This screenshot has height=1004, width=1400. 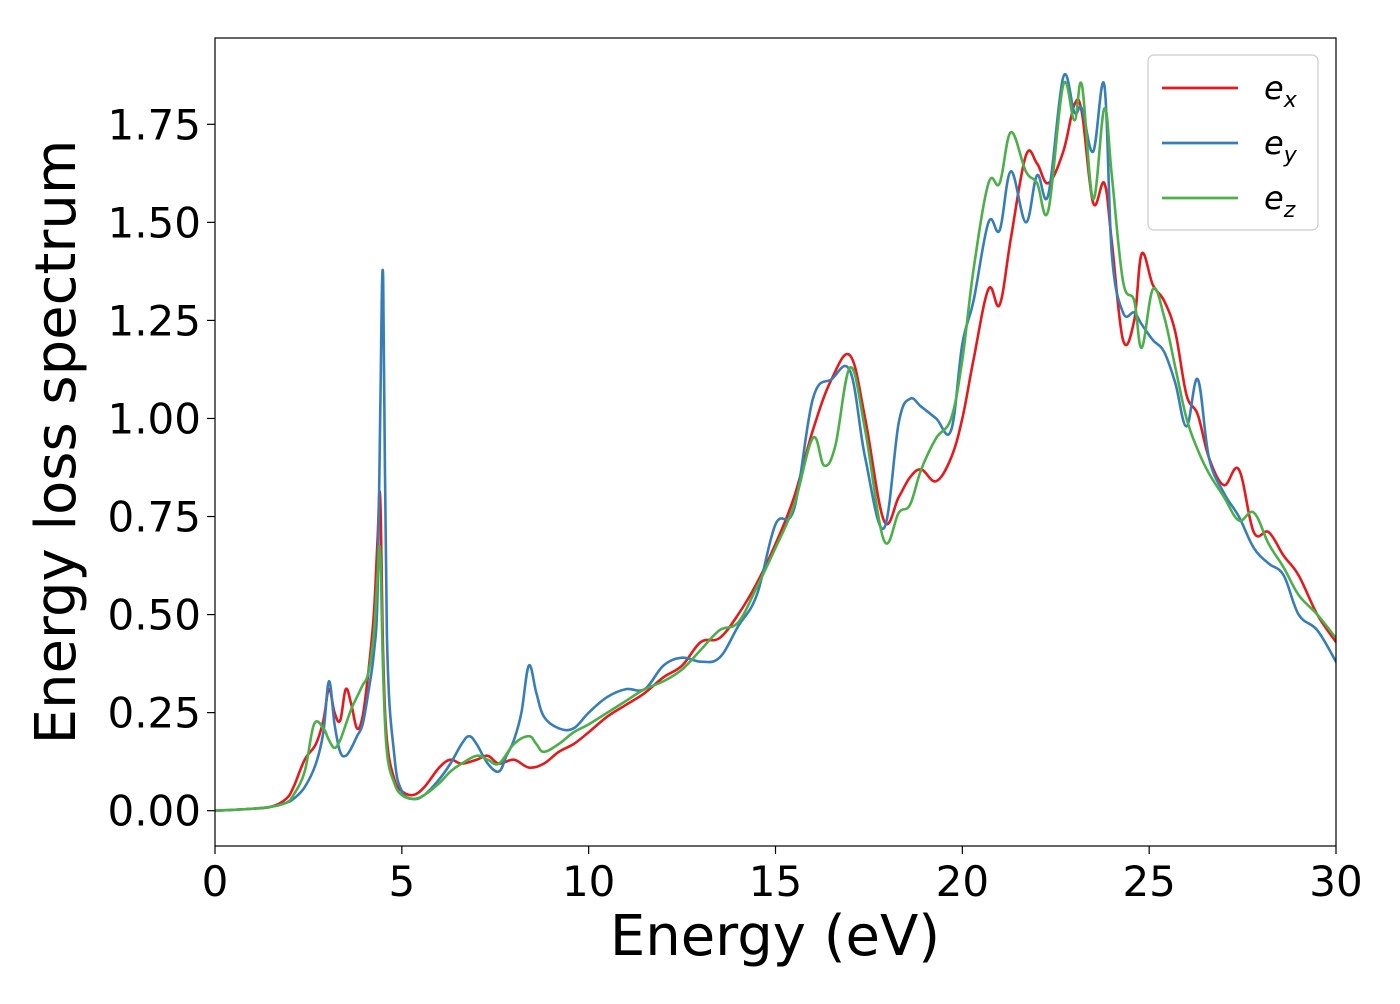 I want to click on x-tick-label: 10, so click(x=588, y=881).